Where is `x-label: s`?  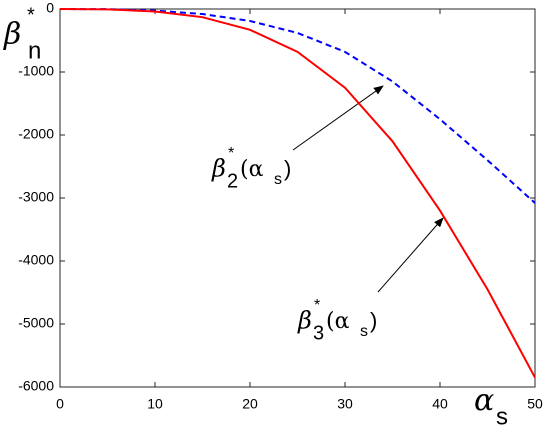
x-label: s is located at coordinates (502, 416).